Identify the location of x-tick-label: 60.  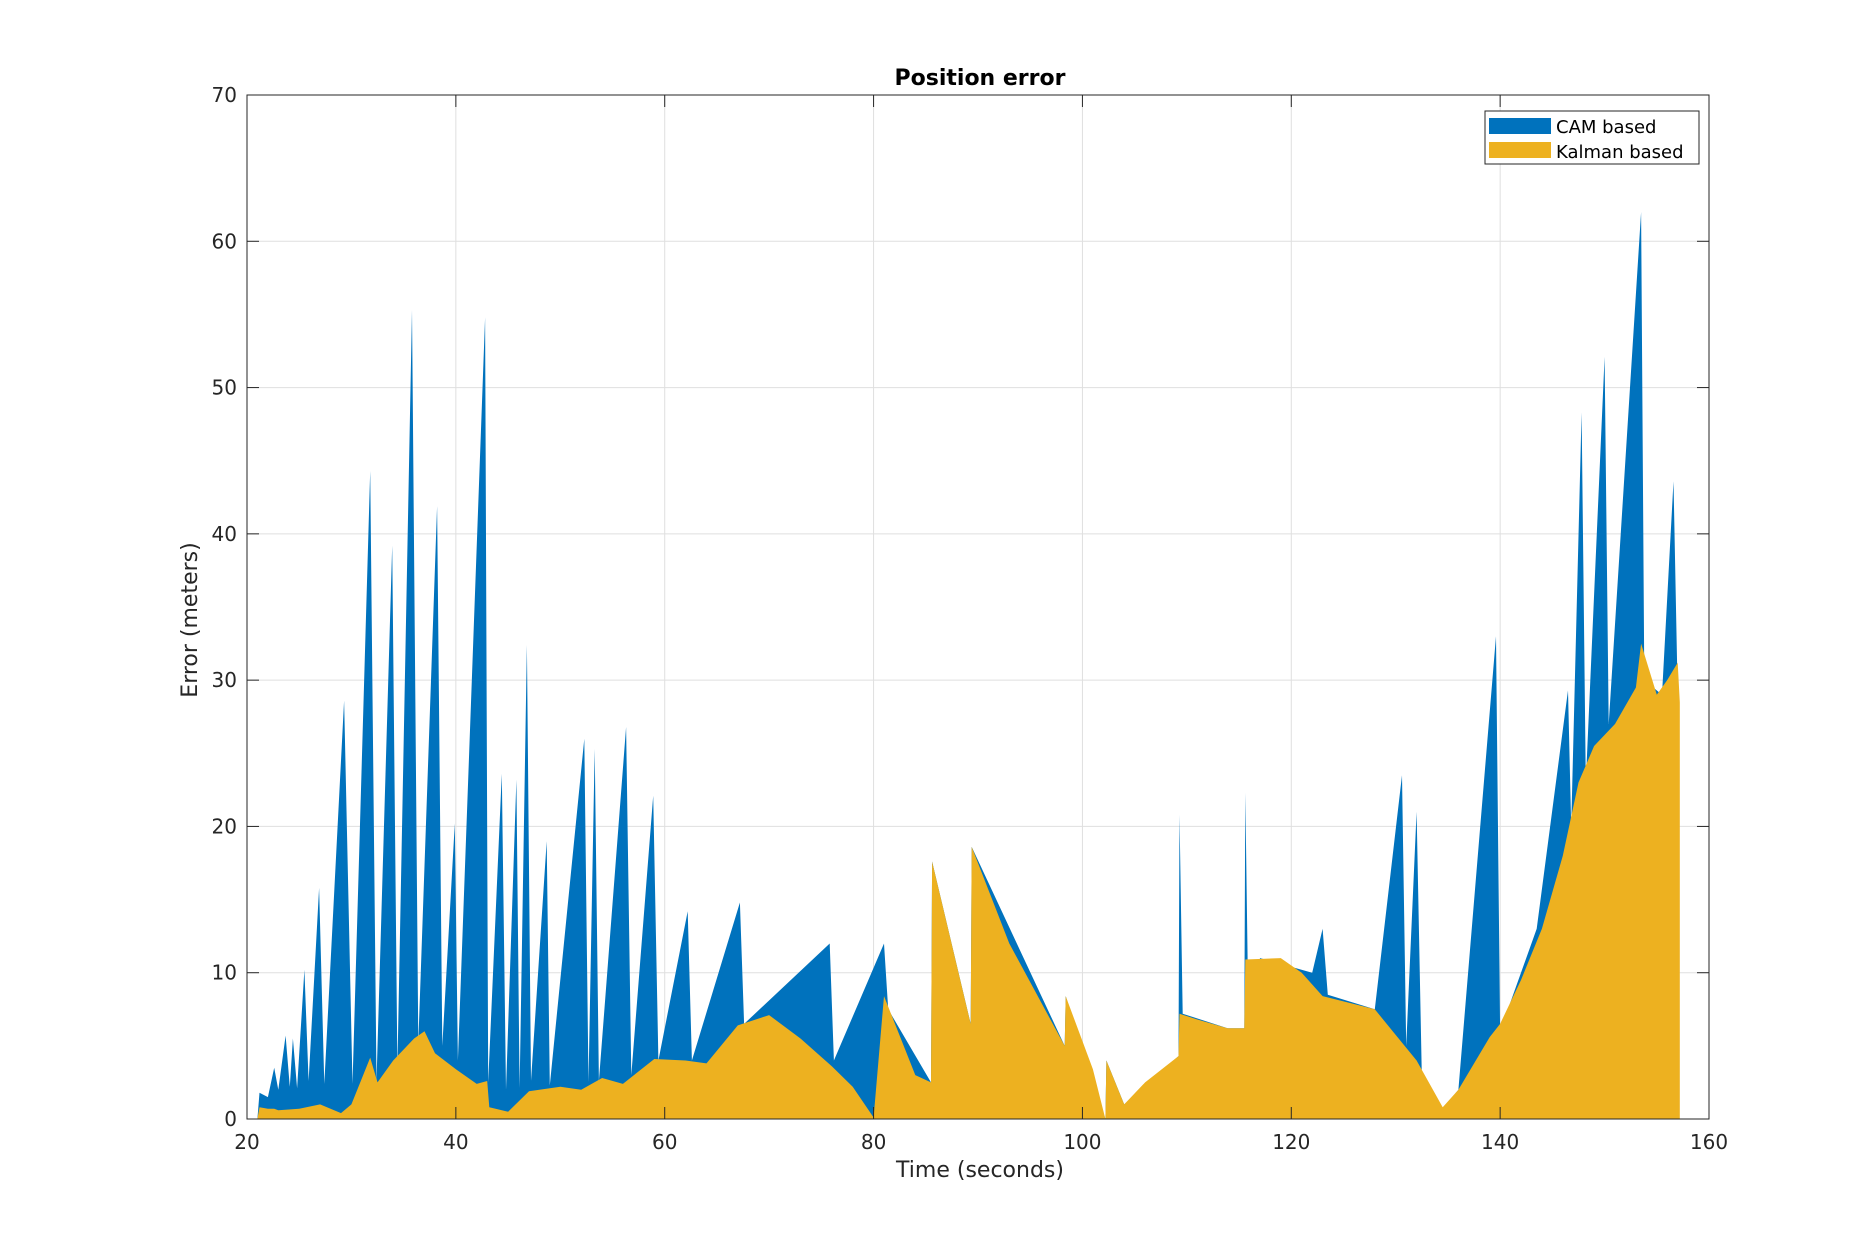
(664, 1142).